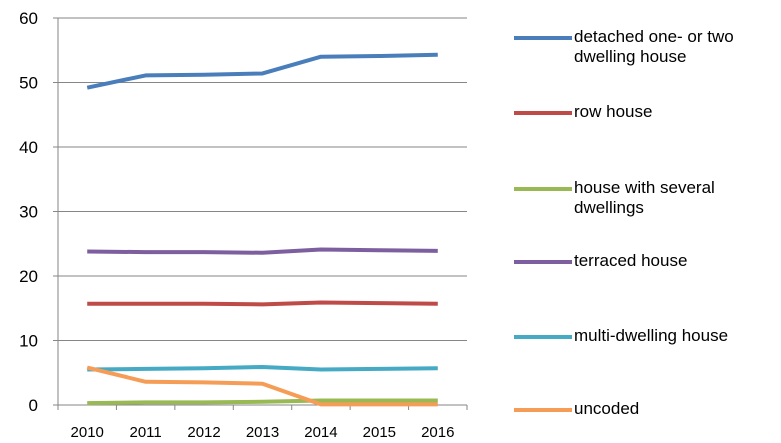 This screenshot has width=781, height=443. I want to click on legend-label: detached one- or two dwelling house, so click(654, 46).